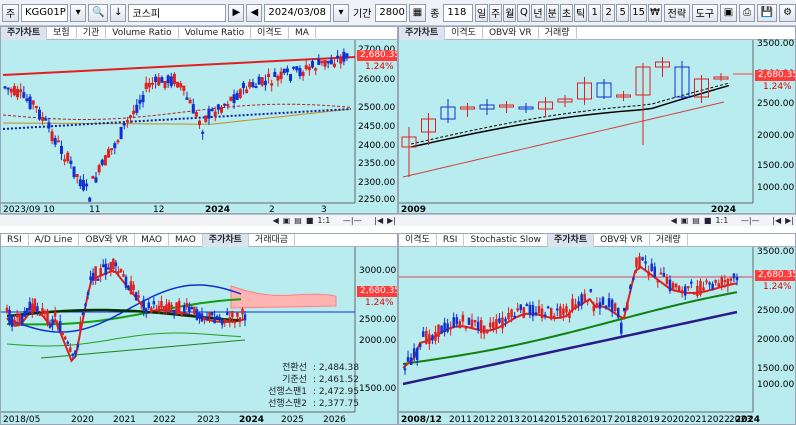 This screenshot has height=425, width=796. What do you see at coordinates (609, 12) in the screenshot?
I see `interval-button: 2` at bounding box center [609, 12].